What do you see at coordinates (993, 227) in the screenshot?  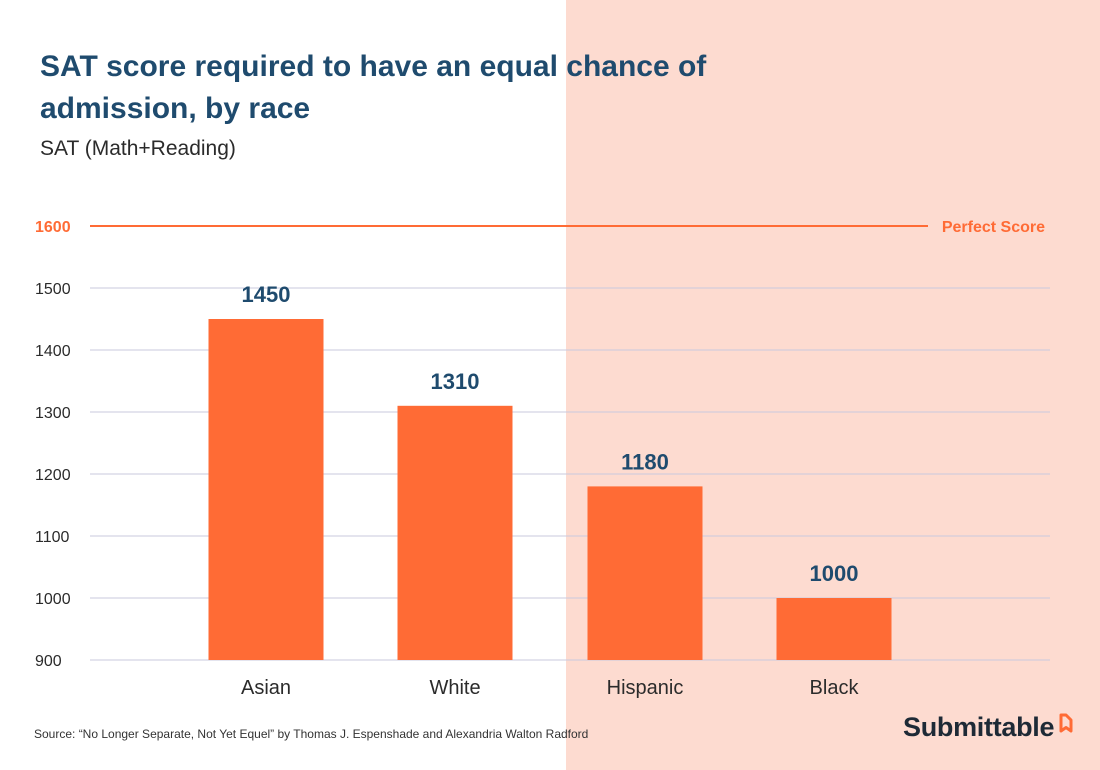 I see `perfect-score-label: Perfect Score` at bounding box center [993, 227].